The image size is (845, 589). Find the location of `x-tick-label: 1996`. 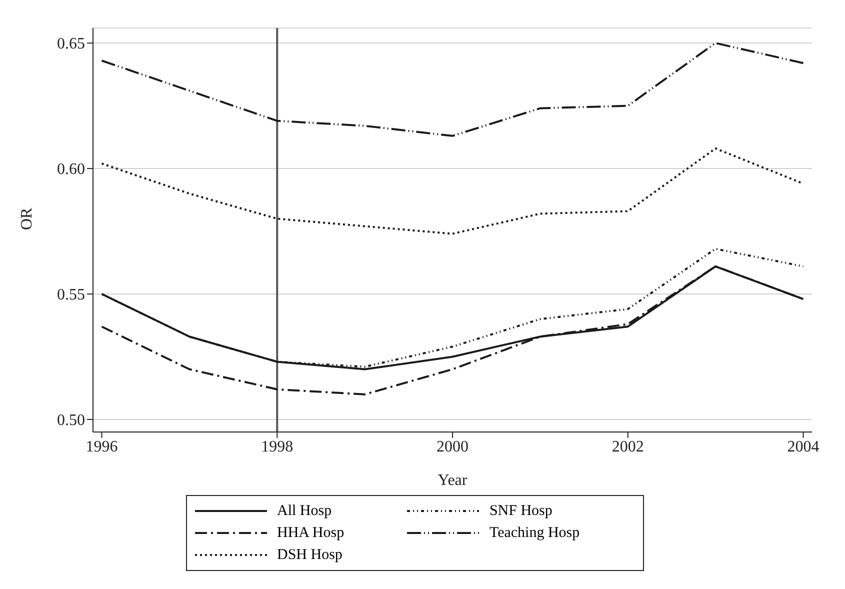

x-tick-label: 1996 is located at coordinates (102, 447).